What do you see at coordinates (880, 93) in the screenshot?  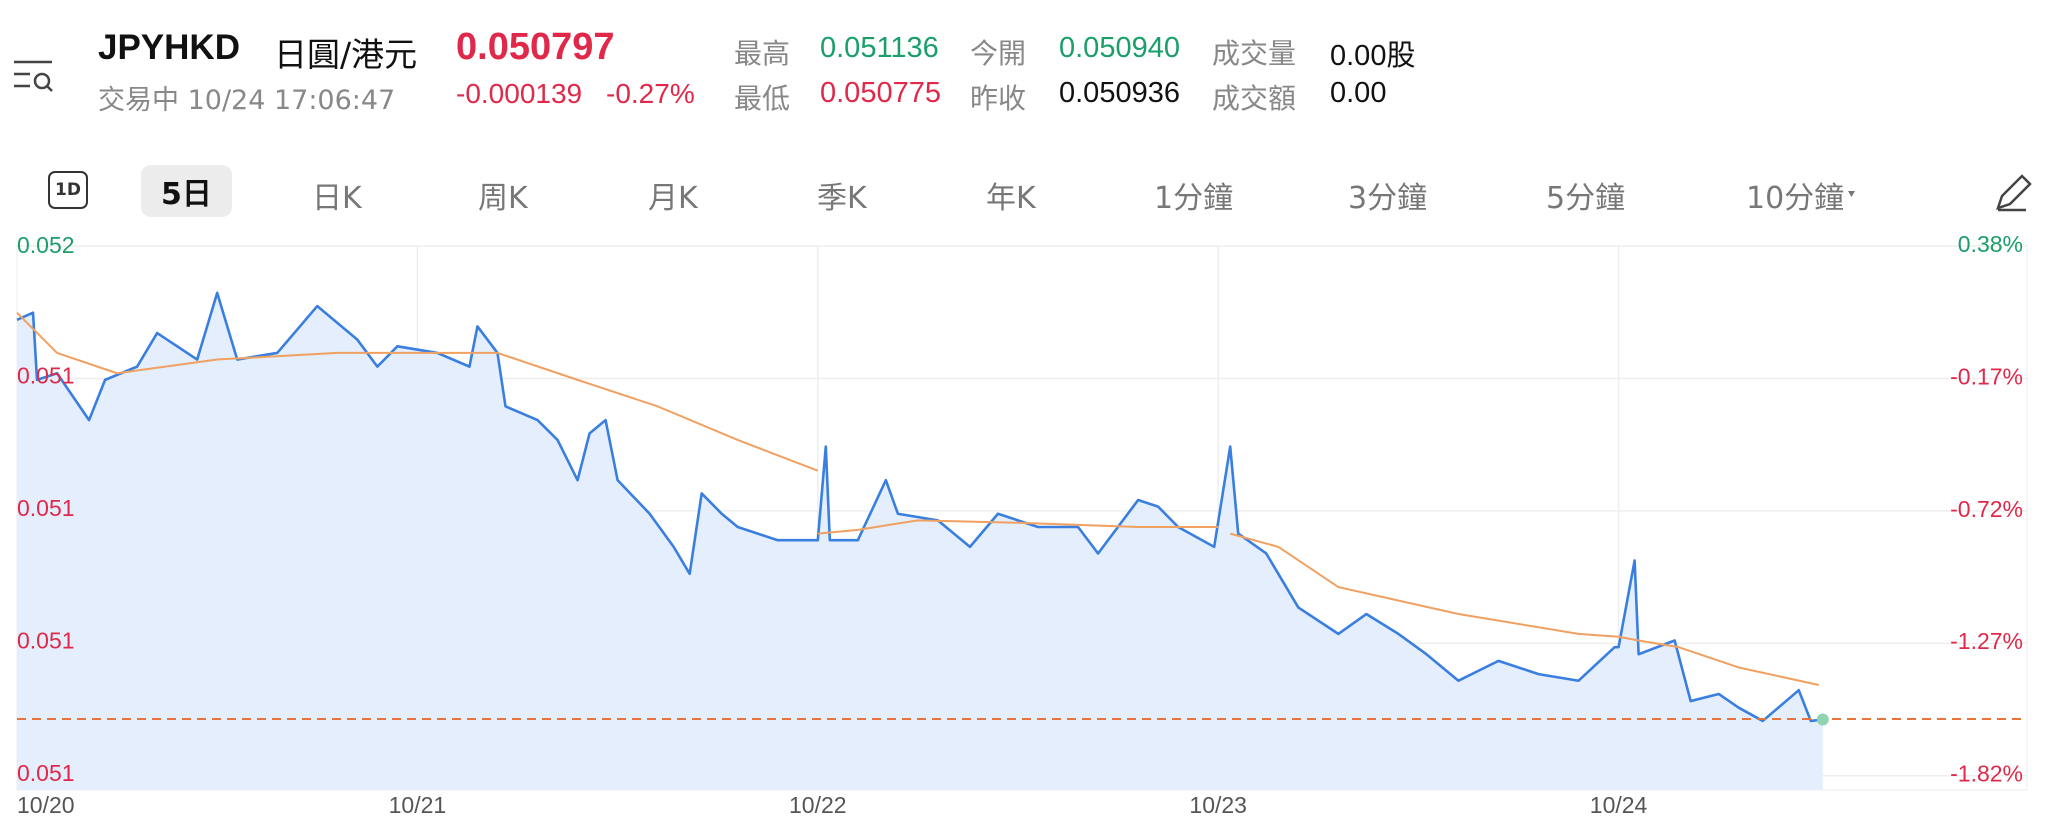 I see `stat-value: 0.050775` at bounding box center [880, 93].